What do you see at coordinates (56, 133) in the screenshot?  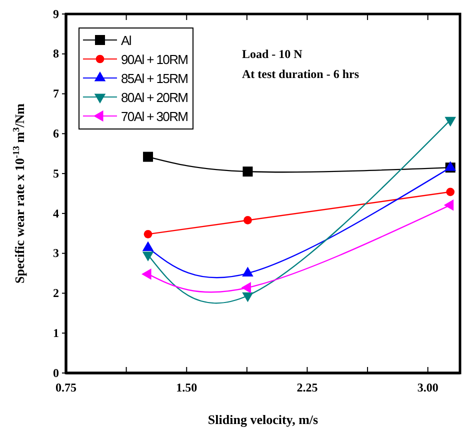 I see `y-tick-label: 6` at bounding box center [56, 133].